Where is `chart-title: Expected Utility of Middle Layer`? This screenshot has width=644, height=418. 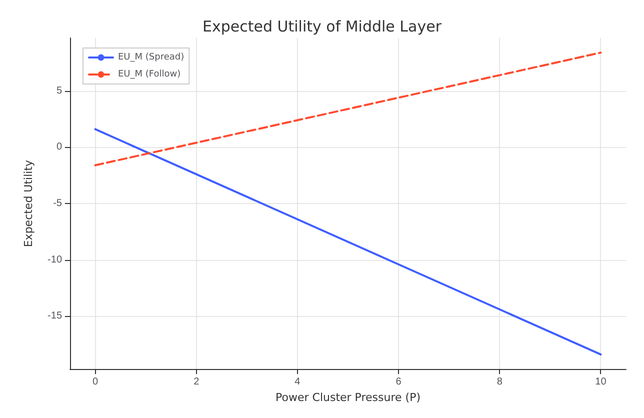
chart-title: Expected Utility of Middle Layer is located at coordinates (322, 27).